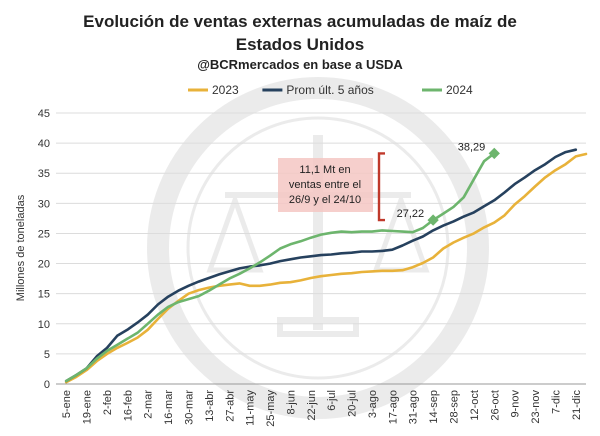 The image size is (600, 436). What do you see at coordinates (536, 407) in the screenshot?
I see `x-tick-label: 23-nov` at bounding box center [536, 407].